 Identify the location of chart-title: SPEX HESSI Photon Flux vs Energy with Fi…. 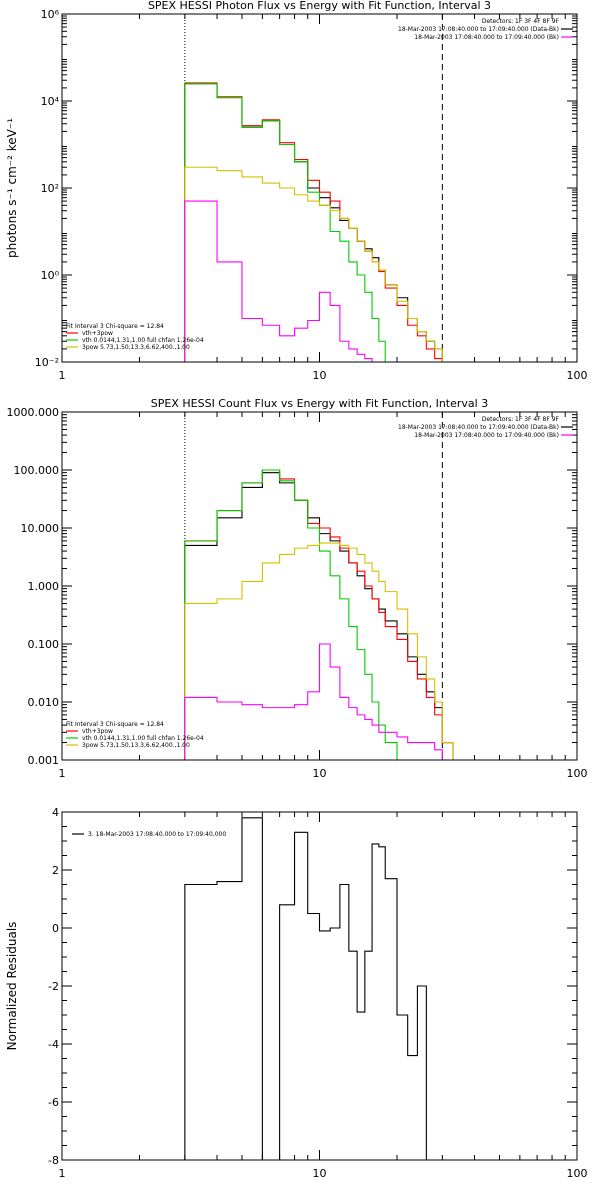
(319, 6).